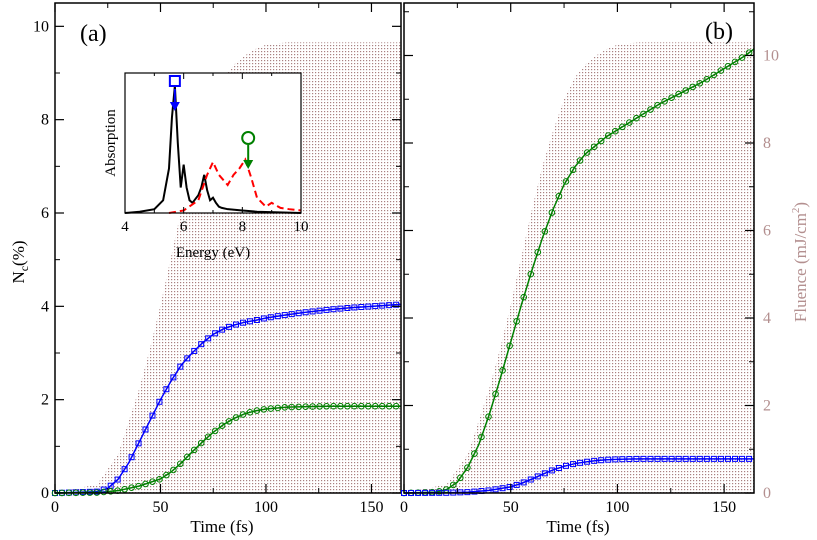 This screenshot has width=817, height=540. Describe the element at coordinates (301, 227) in the screenshot. I see `inset-x-tick-label: 10` at that location.